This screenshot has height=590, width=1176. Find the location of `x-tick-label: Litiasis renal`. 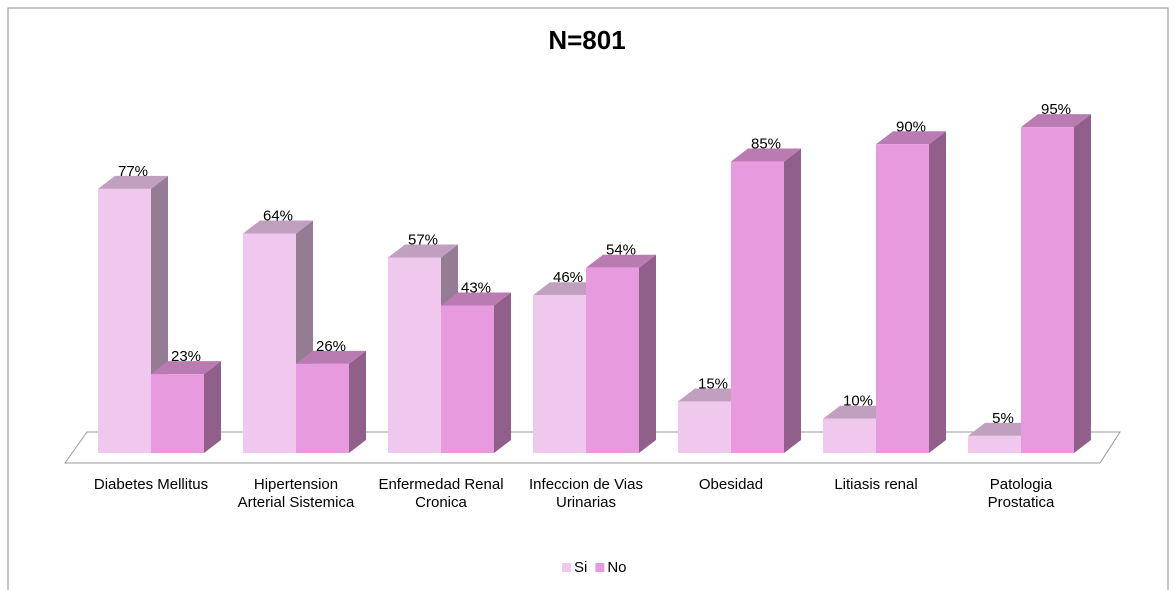

x-tick-label: Litiasis renal is located at coordinates (876, 484).